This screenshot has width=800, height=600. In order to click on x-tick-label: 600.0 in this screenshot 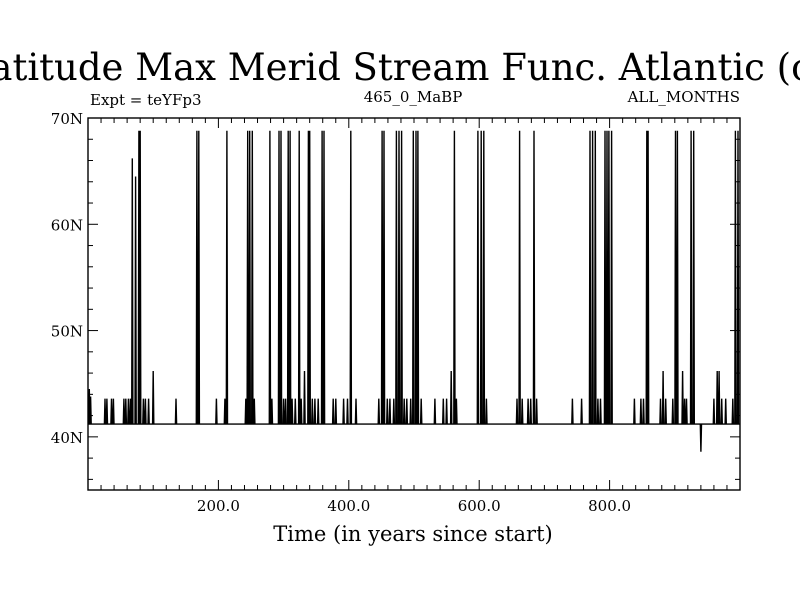, I will do `click(479, 506)`.